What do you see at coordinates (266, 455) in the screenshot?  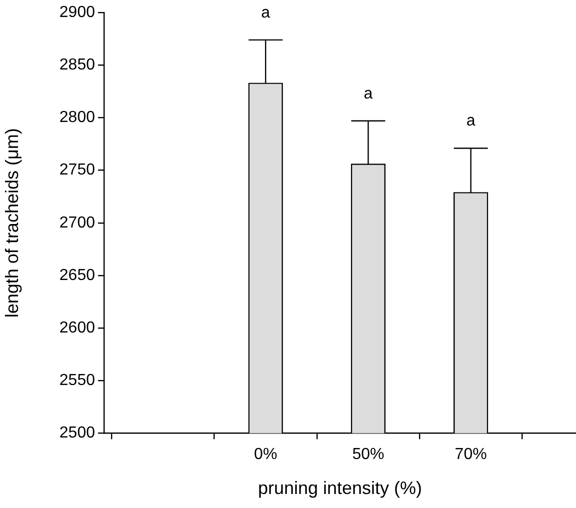 I see `x-tick-label: 0%` at bounding box center [266, 455].